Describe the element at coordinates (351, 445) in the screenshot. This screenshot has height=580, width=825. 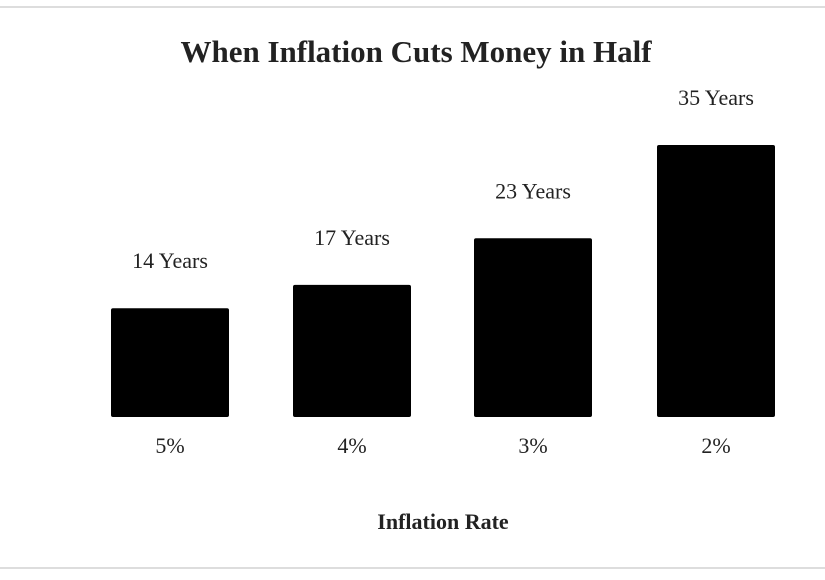
I see `x-tick-label: 4%` at that location.